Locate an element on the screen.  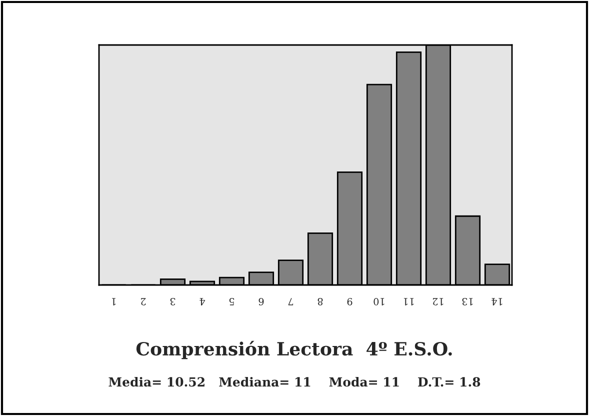
text: Comprensión Lectora 4º E.S.O. is located at coordinates (294, 350).